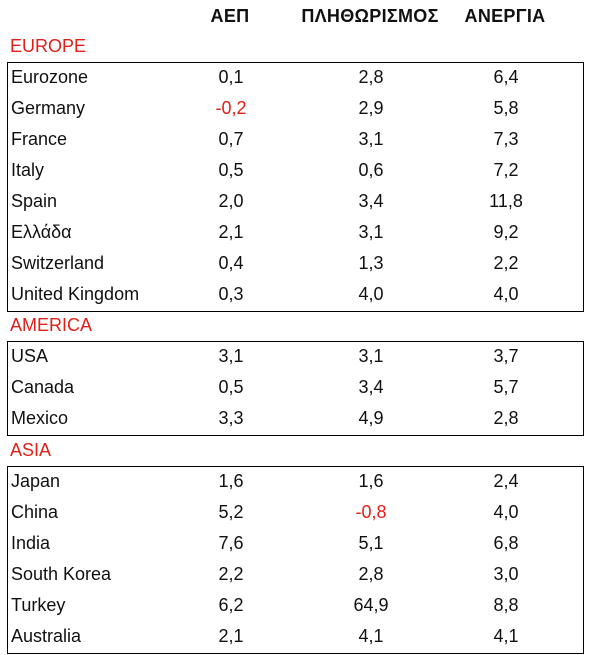 This screenshot has width=590, height=655. I want to click on unemployment-value: 6,4, so click(506, 77).